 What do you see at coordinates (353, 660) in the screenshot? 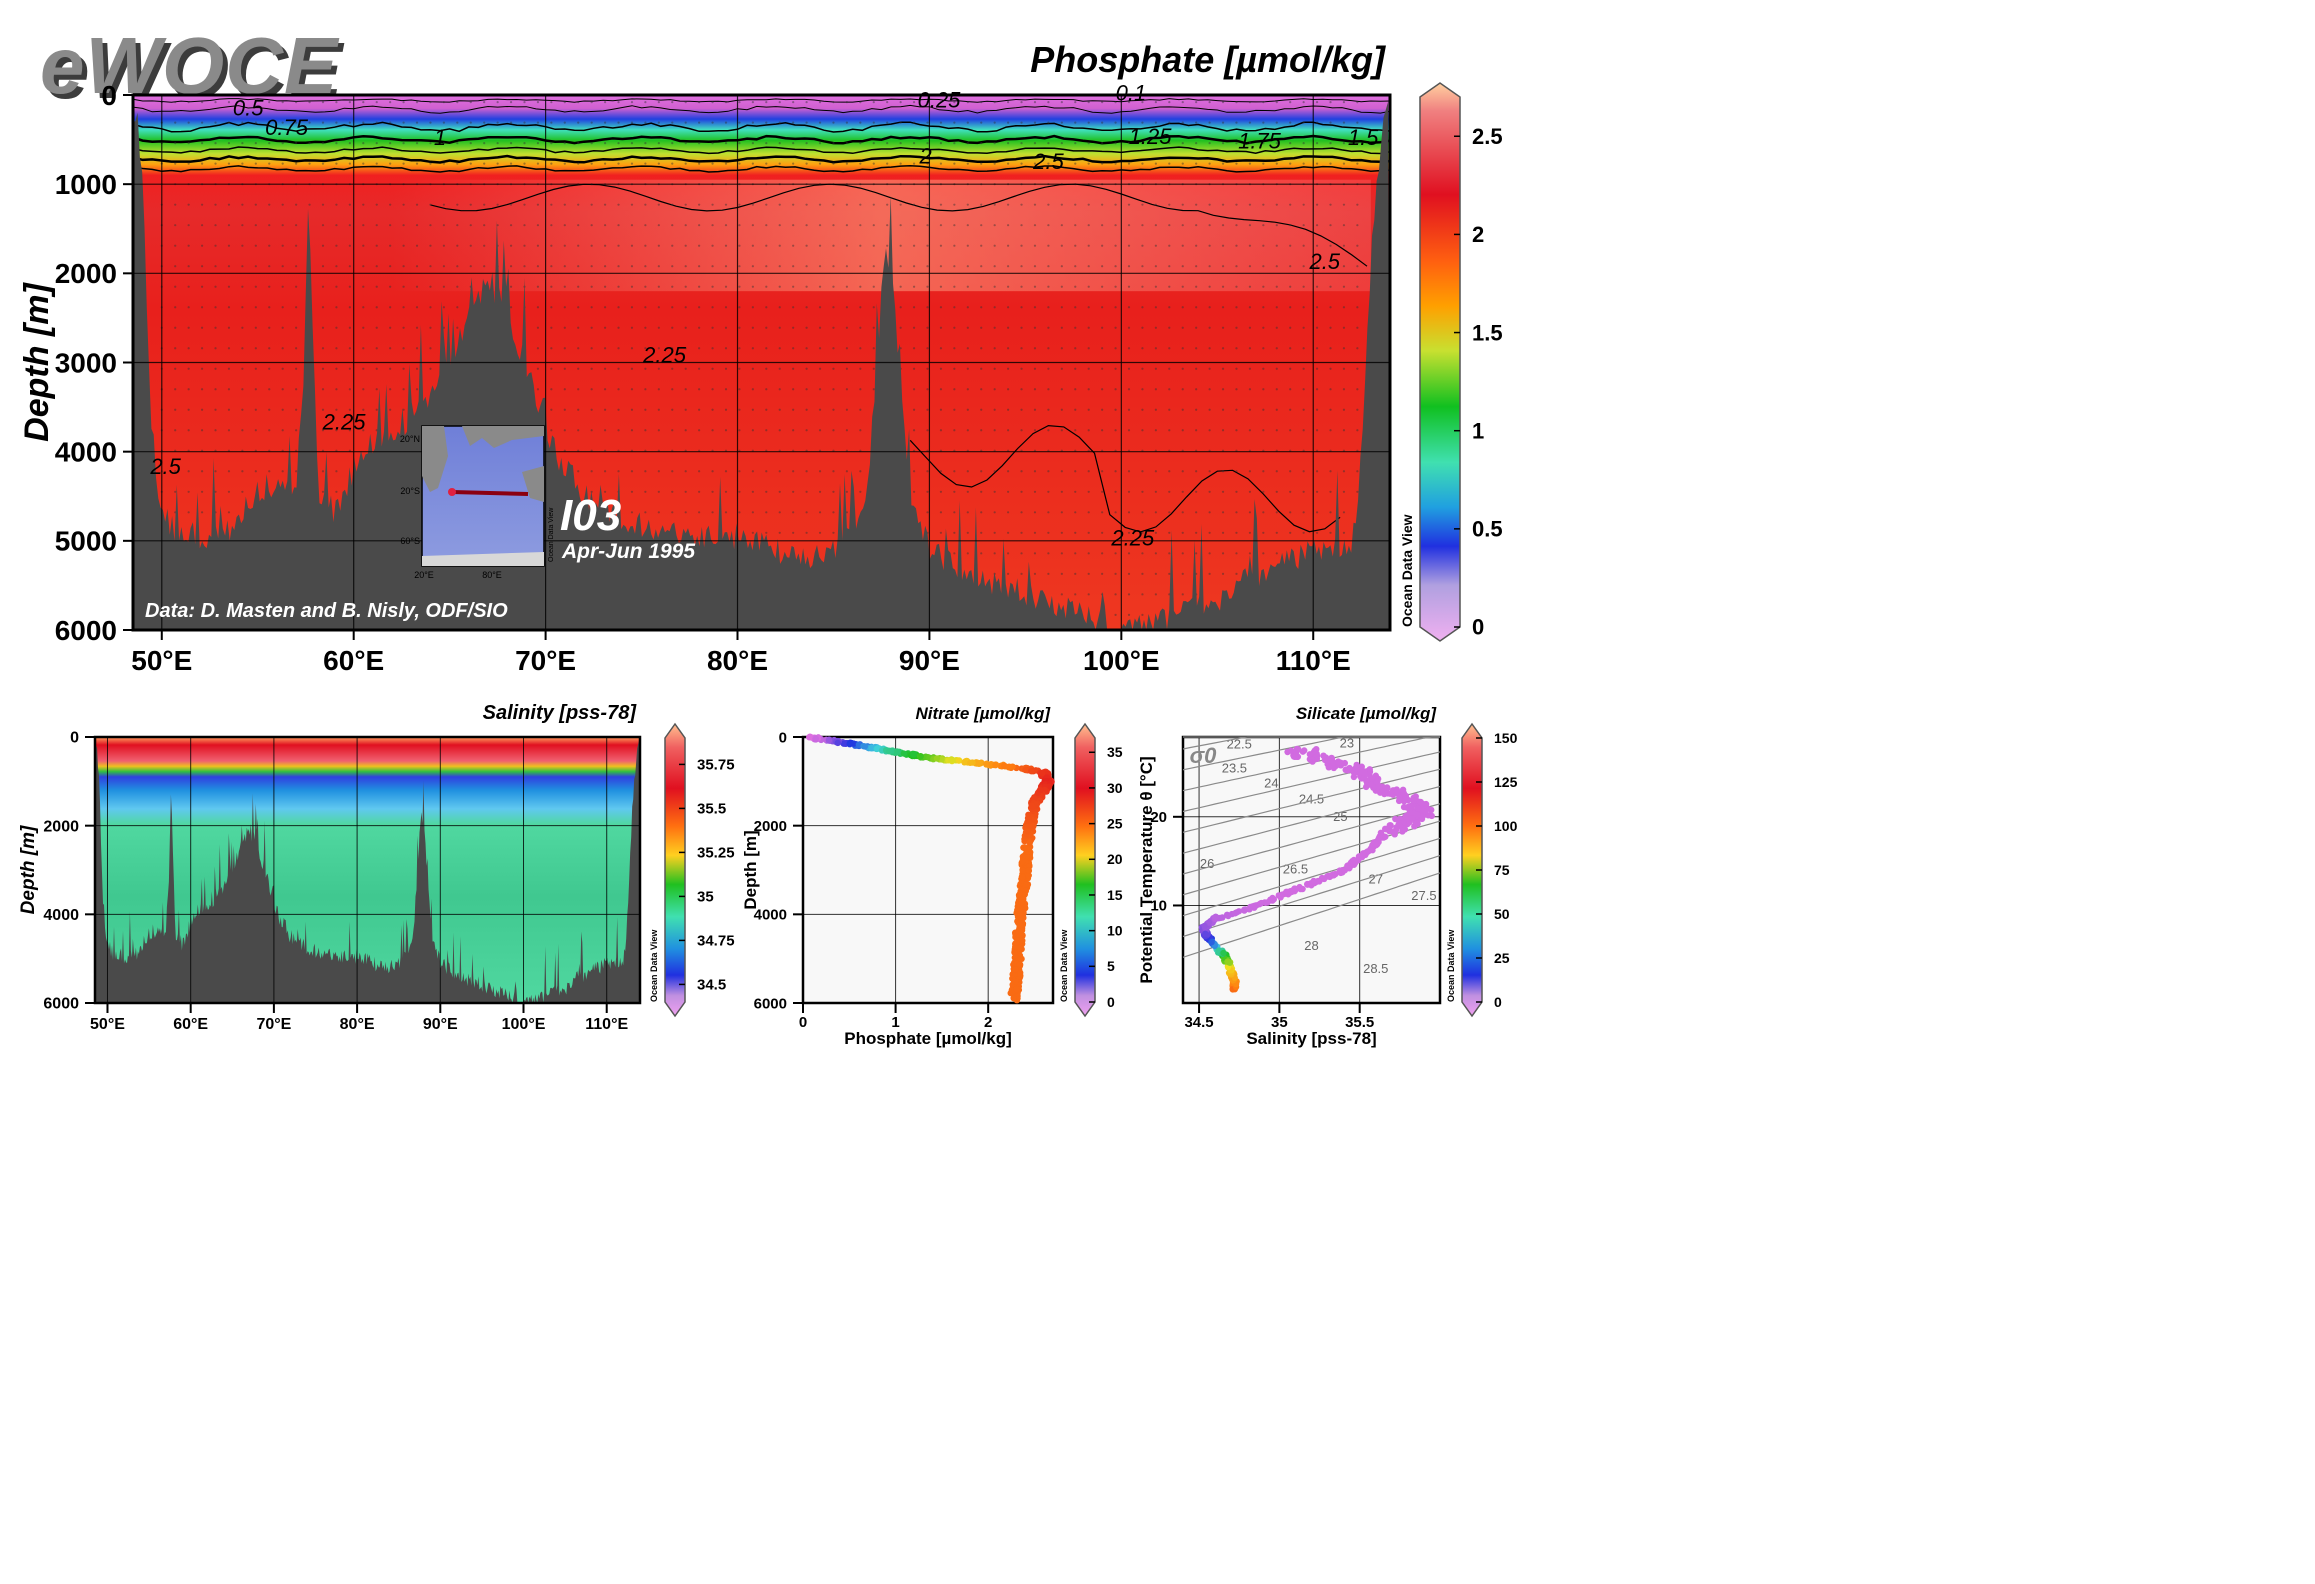
I see `x-tick-label: 60°E` at bounding box center [353, 660].